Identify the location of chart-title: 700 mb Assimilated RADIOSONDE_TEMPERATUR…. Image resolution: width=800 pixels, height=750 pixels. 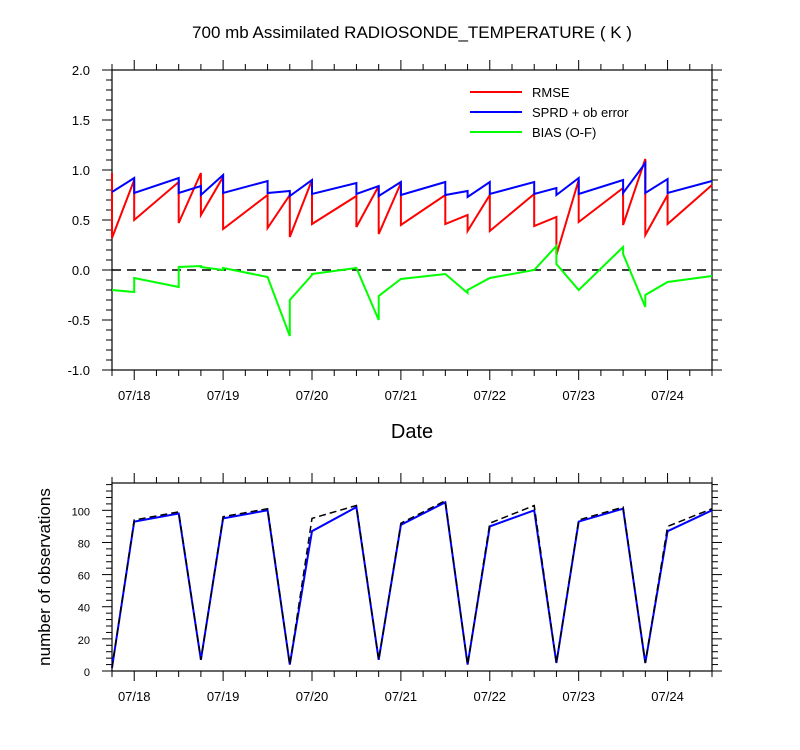
(412, 32).